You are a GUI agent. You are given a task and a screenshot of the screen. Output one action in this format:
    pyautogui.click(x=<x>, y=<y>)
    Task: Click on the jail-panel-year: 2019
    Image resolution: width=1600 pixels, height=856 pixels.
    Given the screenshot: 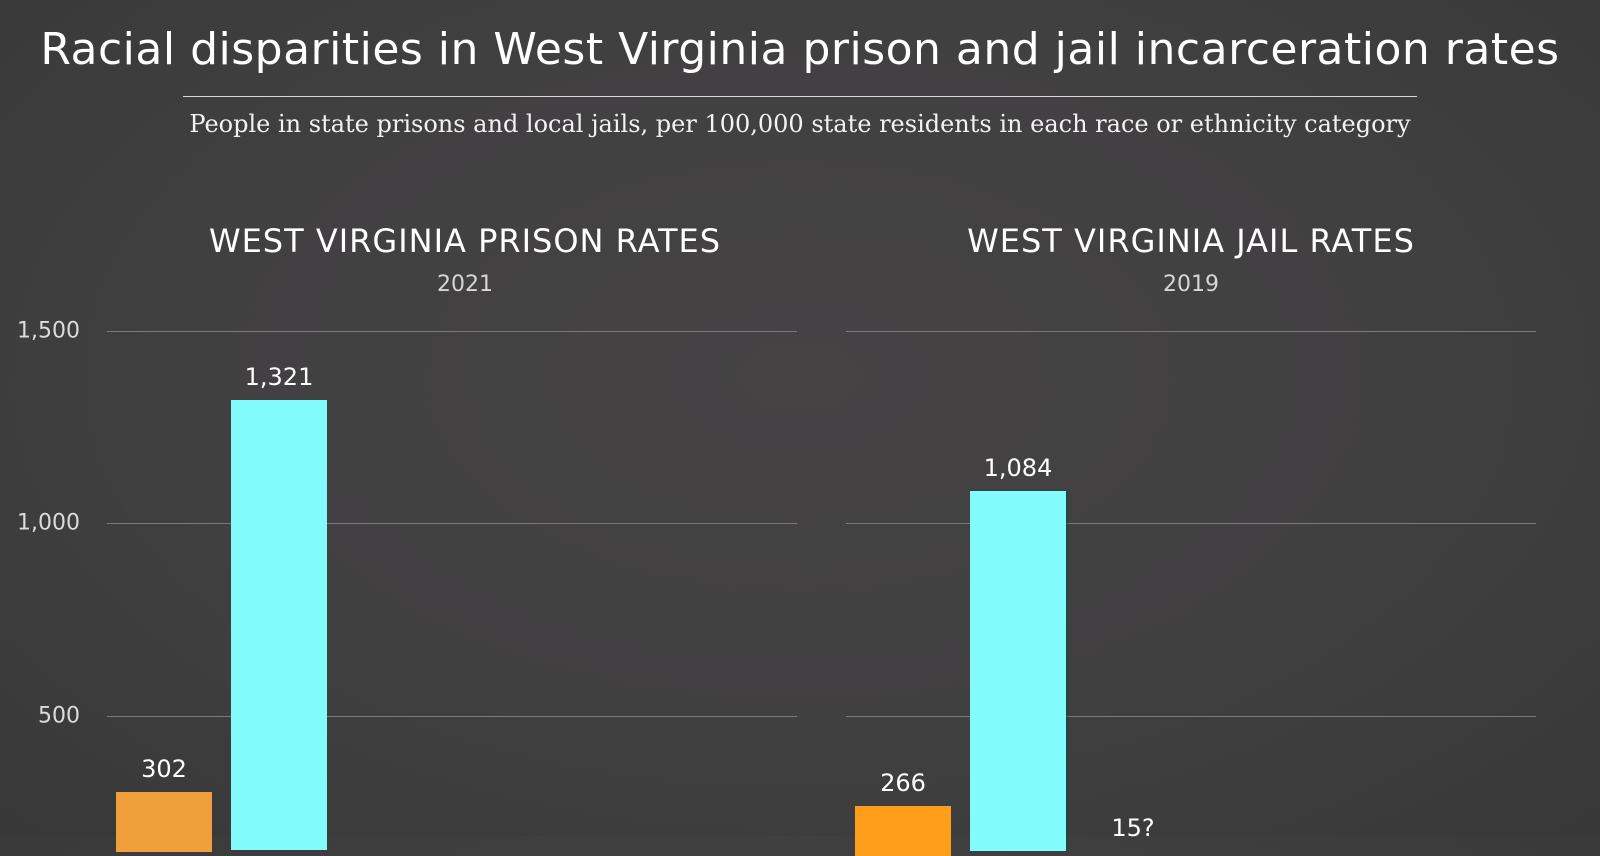 What is the action you would take?
    pyautogui.click(x=1191, y=284)
    